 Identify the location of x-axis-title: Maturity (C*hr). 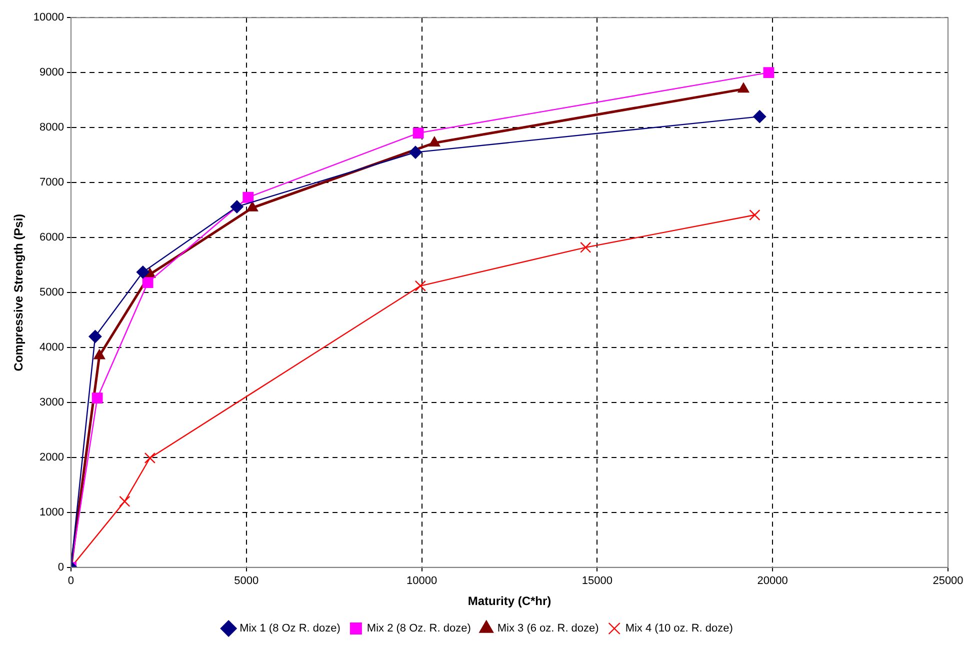
(510, 601).